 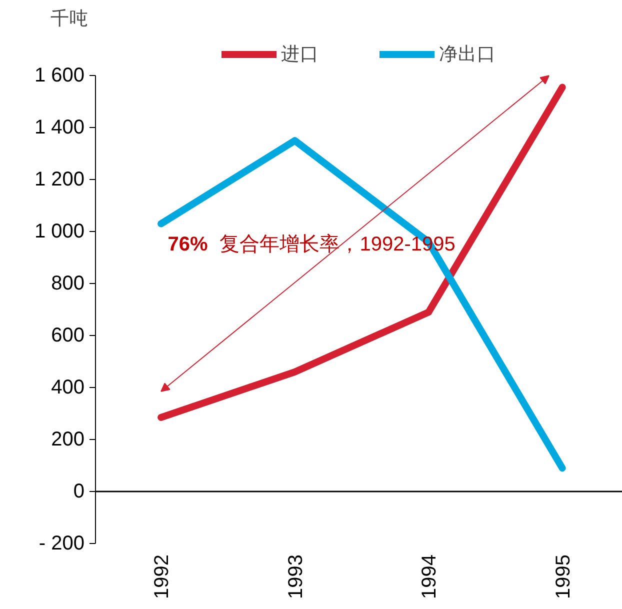 What do you see at coordinates (68, 283) in the screenshot?
I see `y-tick-label: 800` at bounding box center [68, 283].